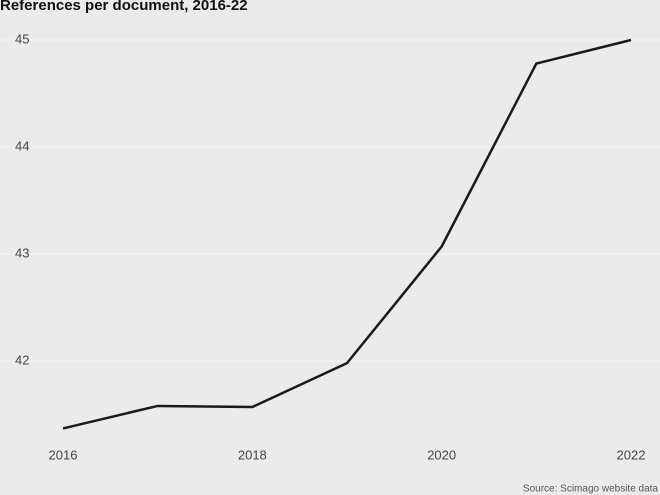  What do you see at coordinates (63, 454) in the screenshot?
I see `x-tick-label: 2016` at bounding box center [63, 454].